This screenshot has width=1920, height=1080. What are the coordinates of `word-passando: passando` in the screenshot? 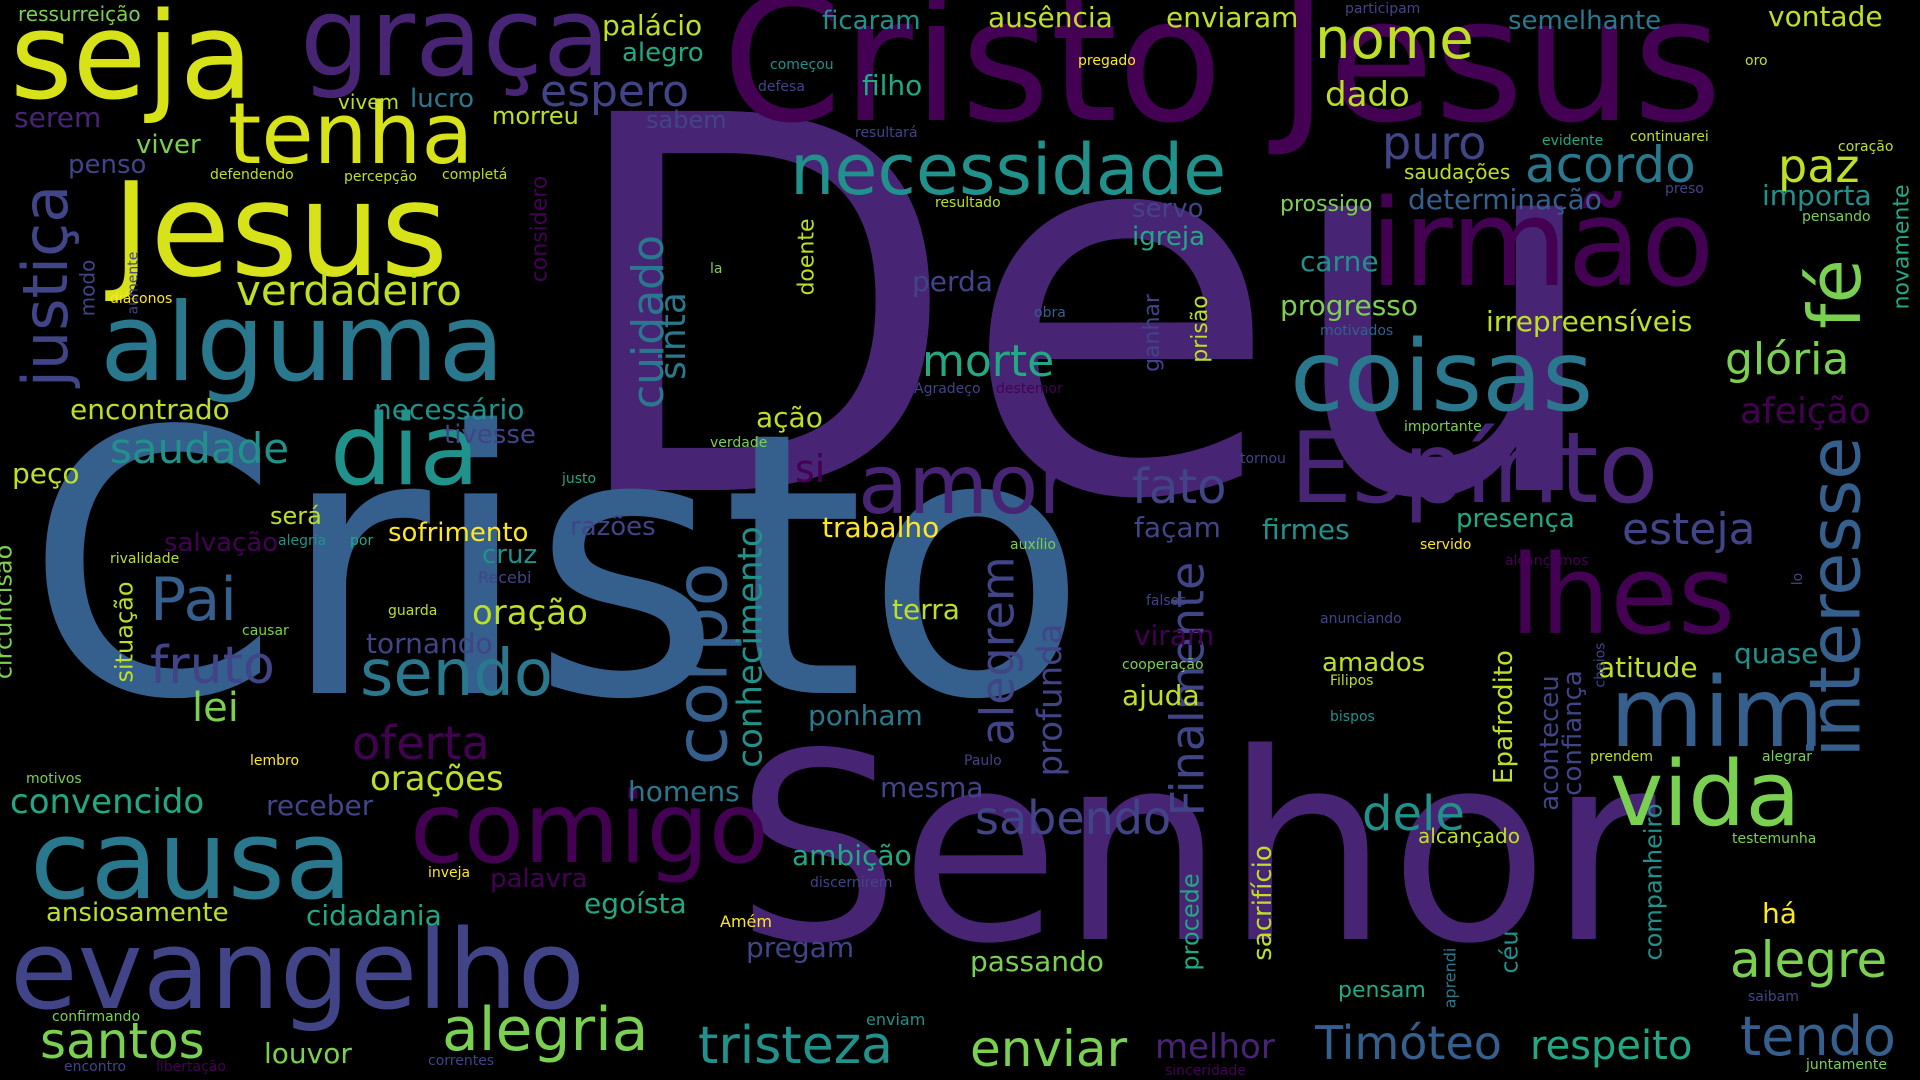 It's located at (1037, 961).